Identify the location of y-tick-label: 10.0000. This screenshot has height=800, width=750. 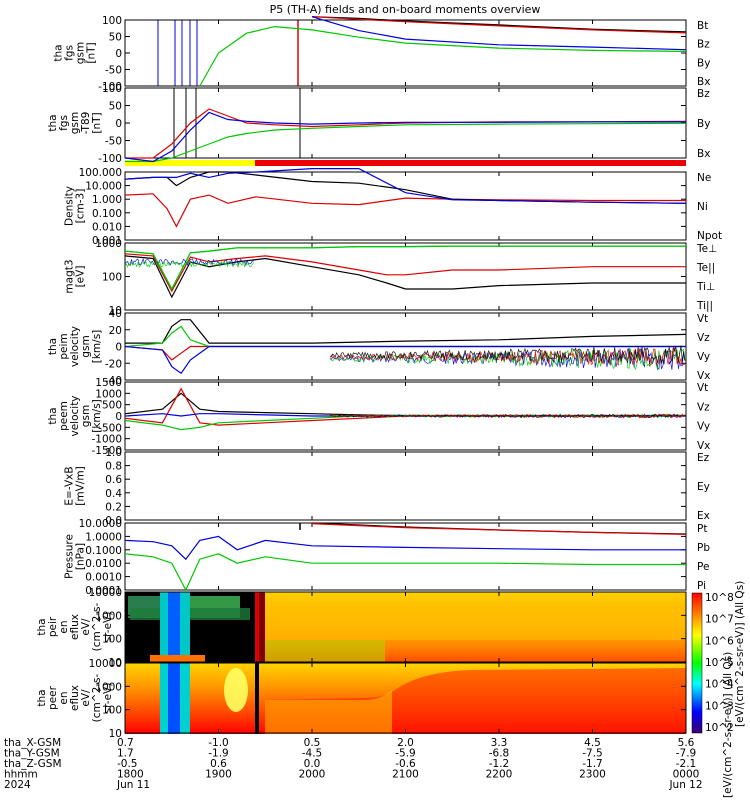
(100, 524).